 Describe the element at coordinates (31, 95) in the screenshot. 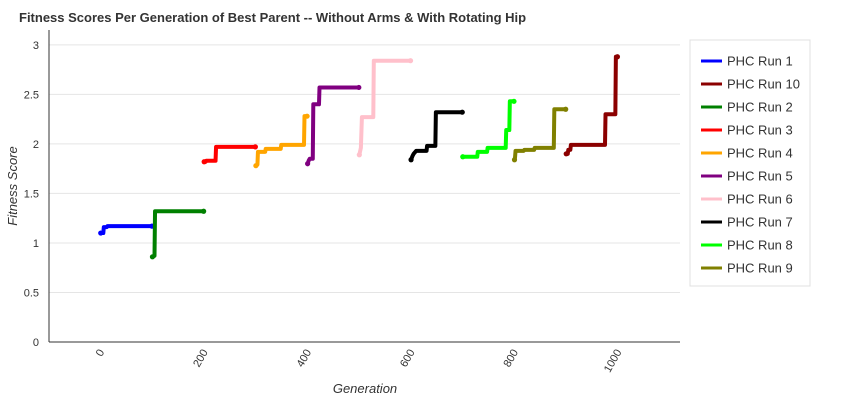

I see `y-tick-label: 2.5` at that location.